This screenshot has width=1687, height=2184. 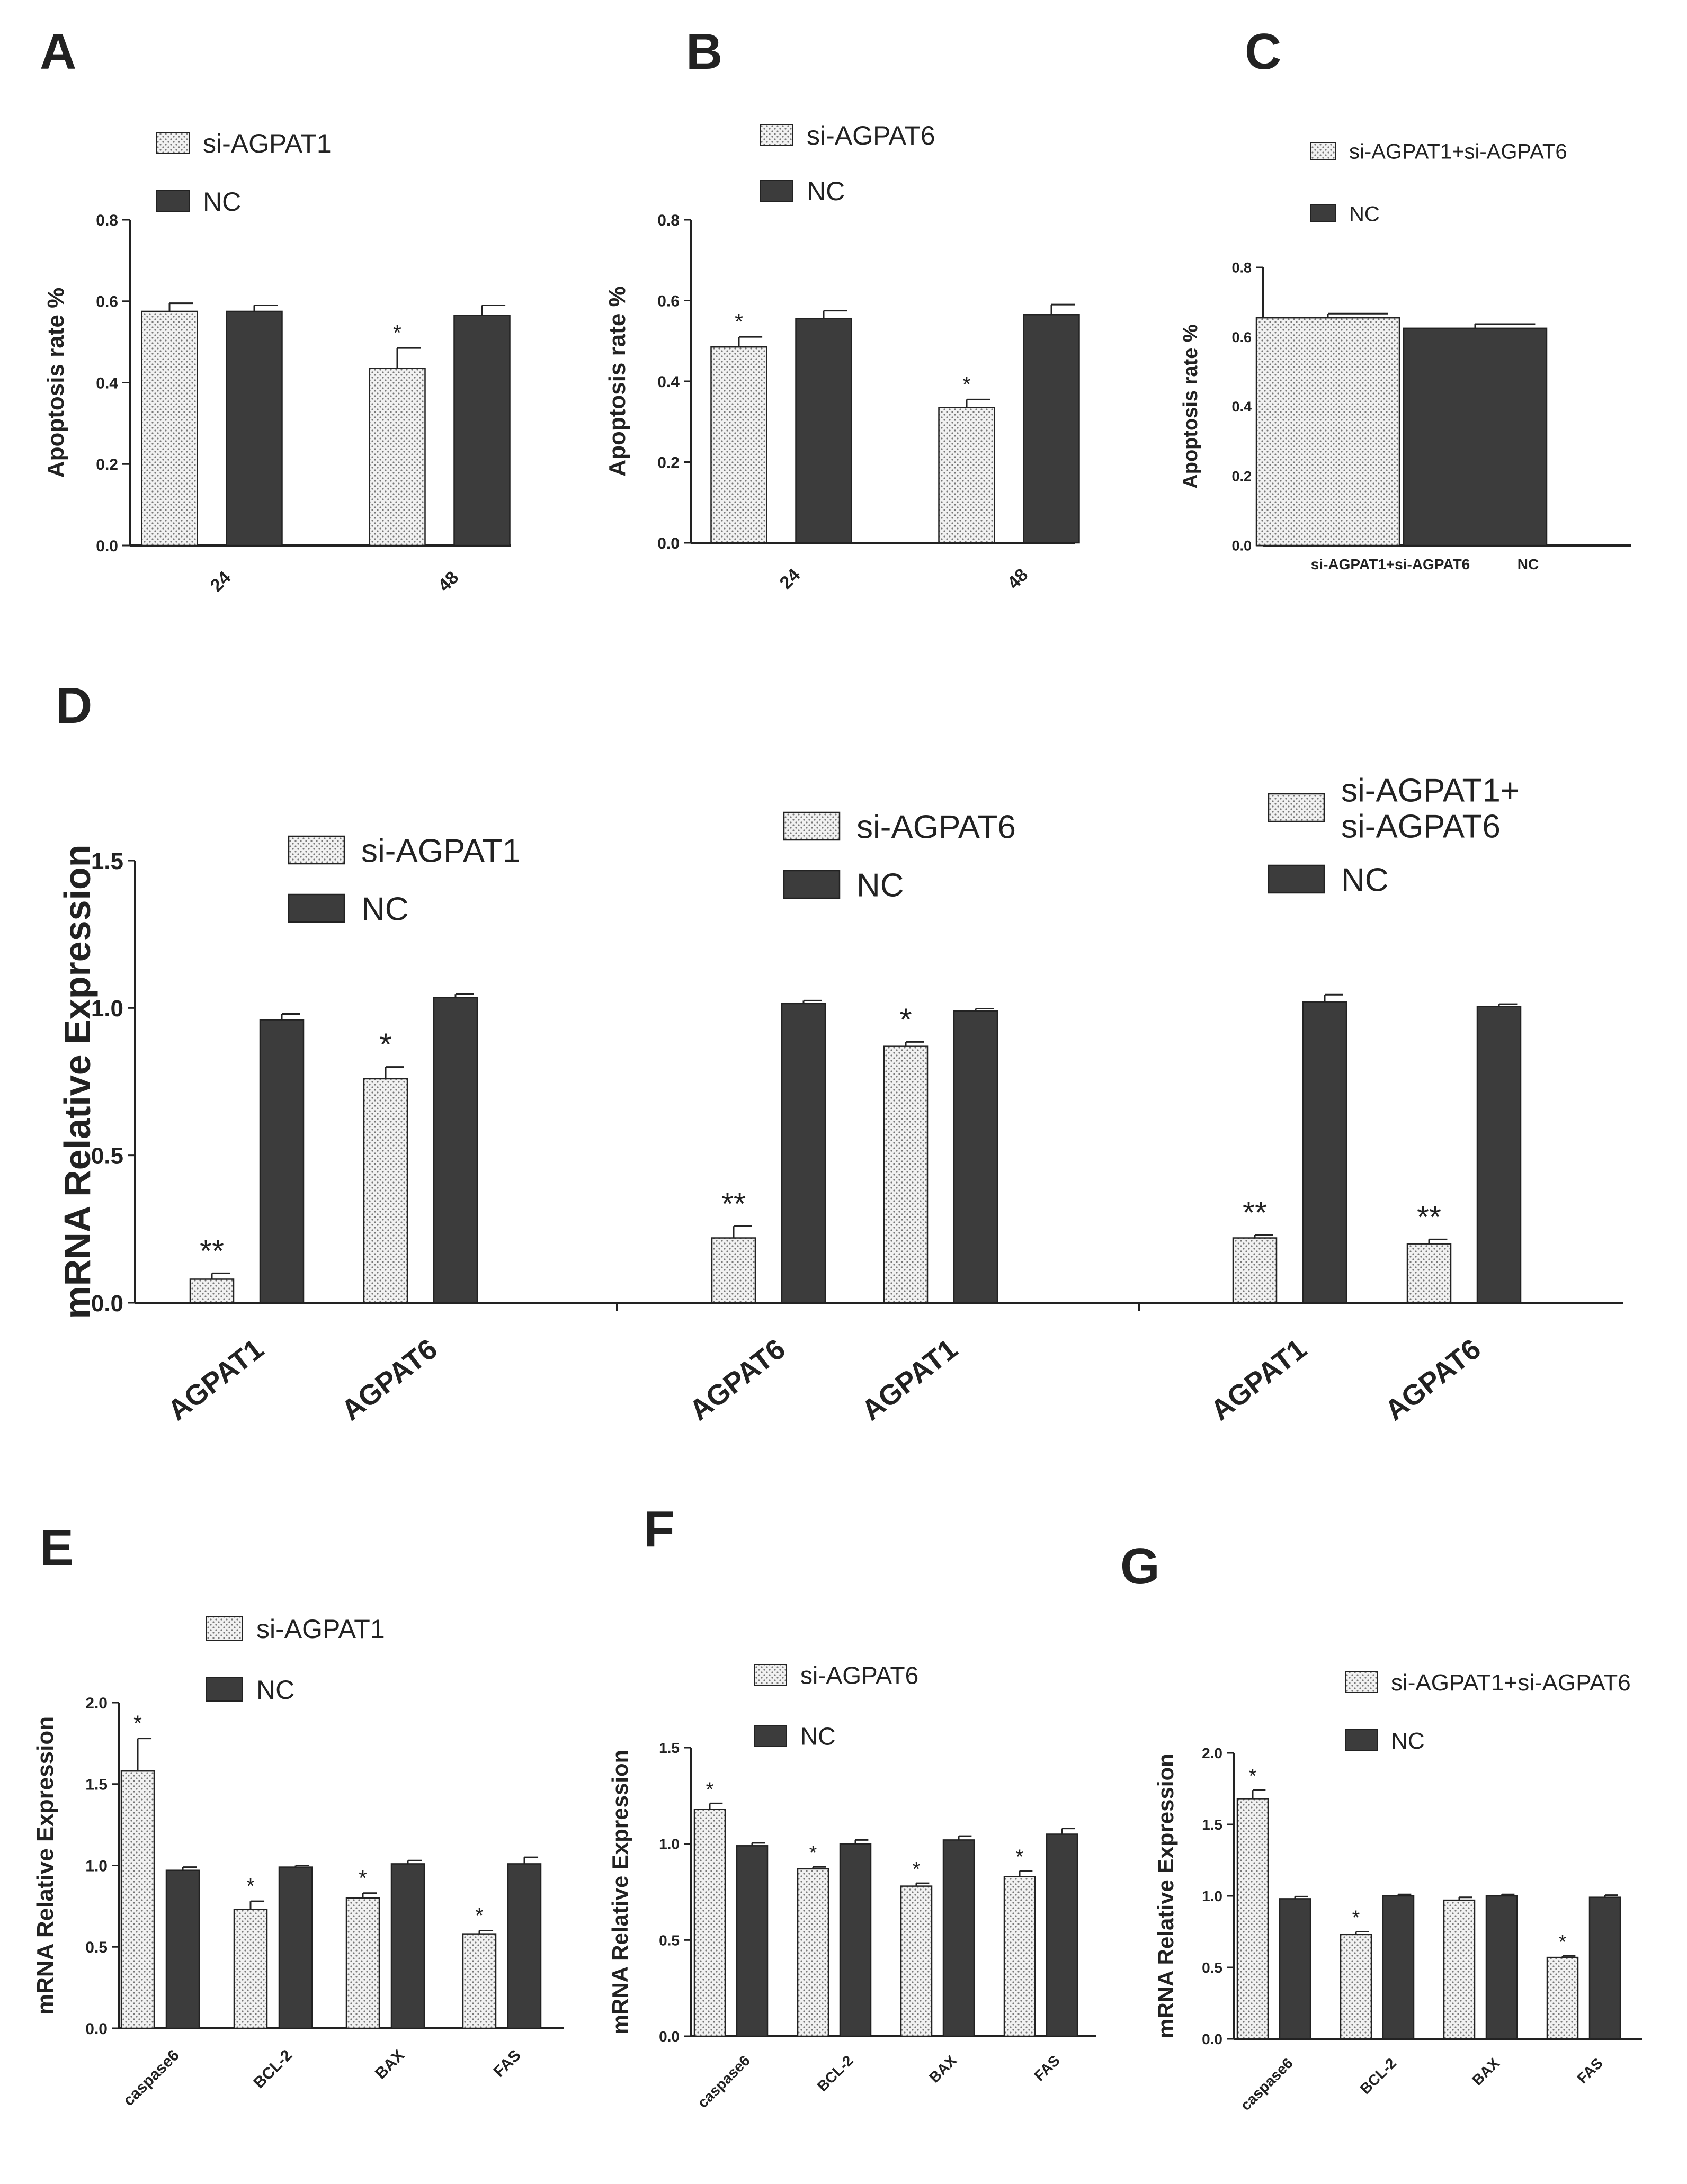 What do you see at coordinates (107, 546) in the screenshot?
I see `panel-a-ytick-label-0: 0.0` at bounding box center [107, 546].